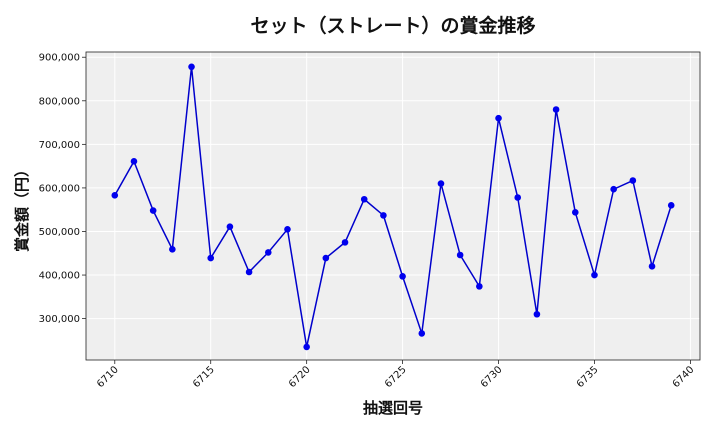 Image resolution: width=720 pixels, height=432 pixels. What do you see at coordinates (300, 377) in the screenshot?
I see `x-tick-label: 6720` at bounding box center [300, 377].